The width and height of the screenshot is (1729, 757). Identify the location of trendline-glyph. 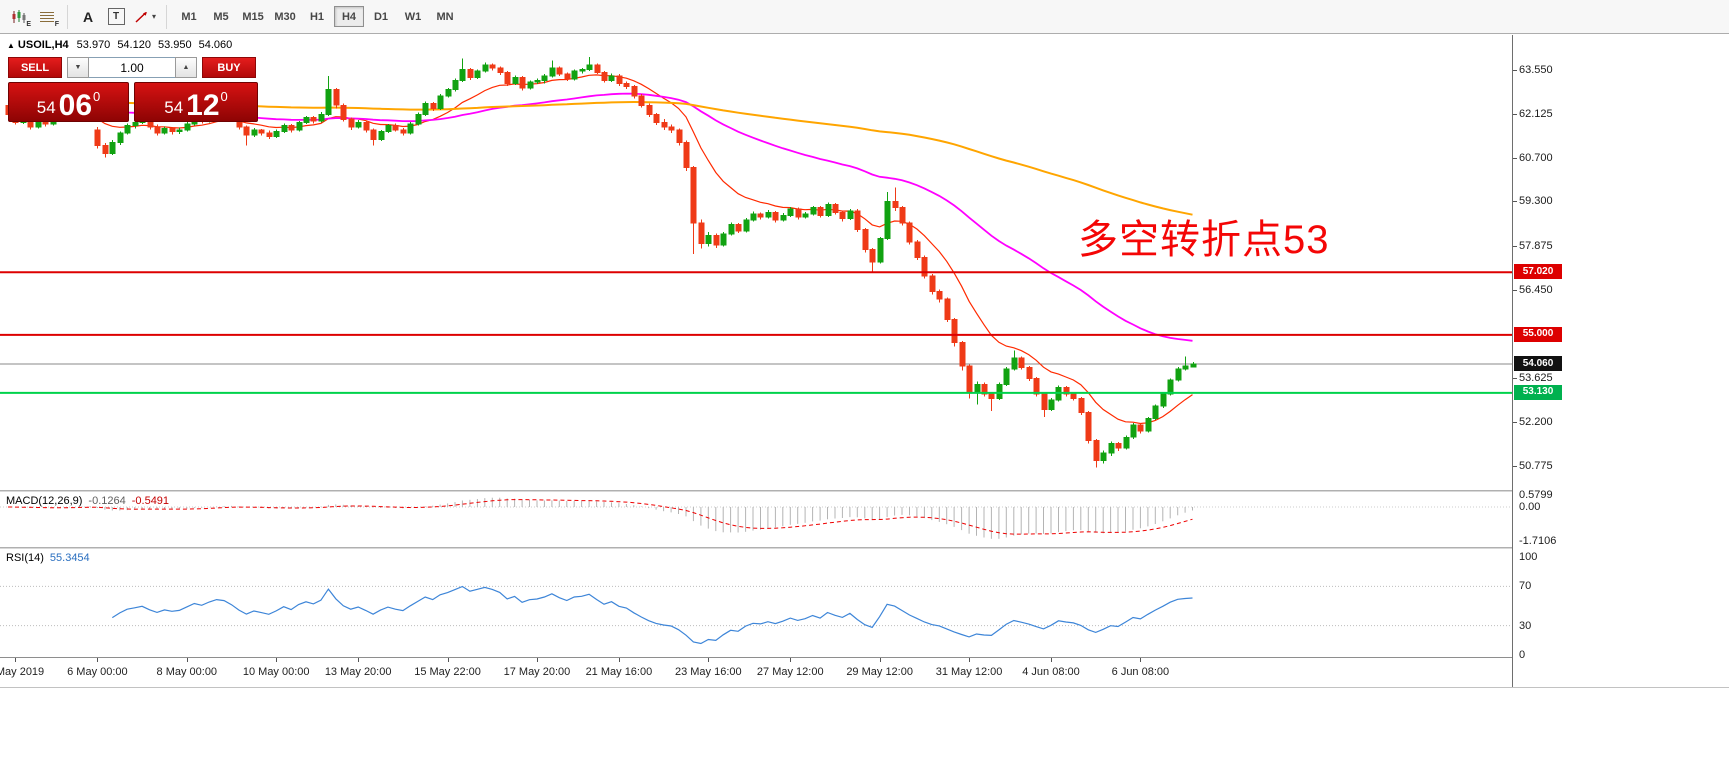
(141, 17).